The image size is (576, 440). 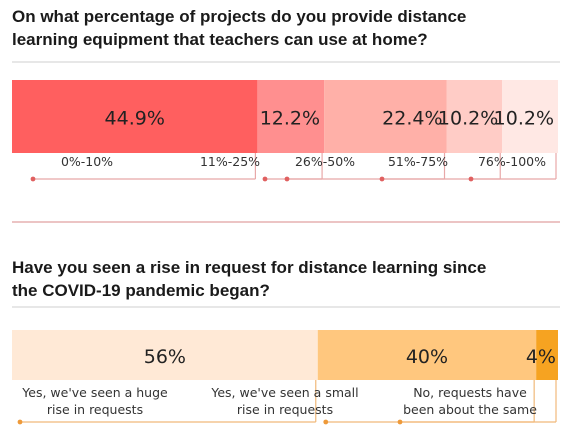 What do you see at coordinates (230, 161) in the screenshot?
I see `chart1-category-label: 11%-25%` at bounding box center [230, 161].